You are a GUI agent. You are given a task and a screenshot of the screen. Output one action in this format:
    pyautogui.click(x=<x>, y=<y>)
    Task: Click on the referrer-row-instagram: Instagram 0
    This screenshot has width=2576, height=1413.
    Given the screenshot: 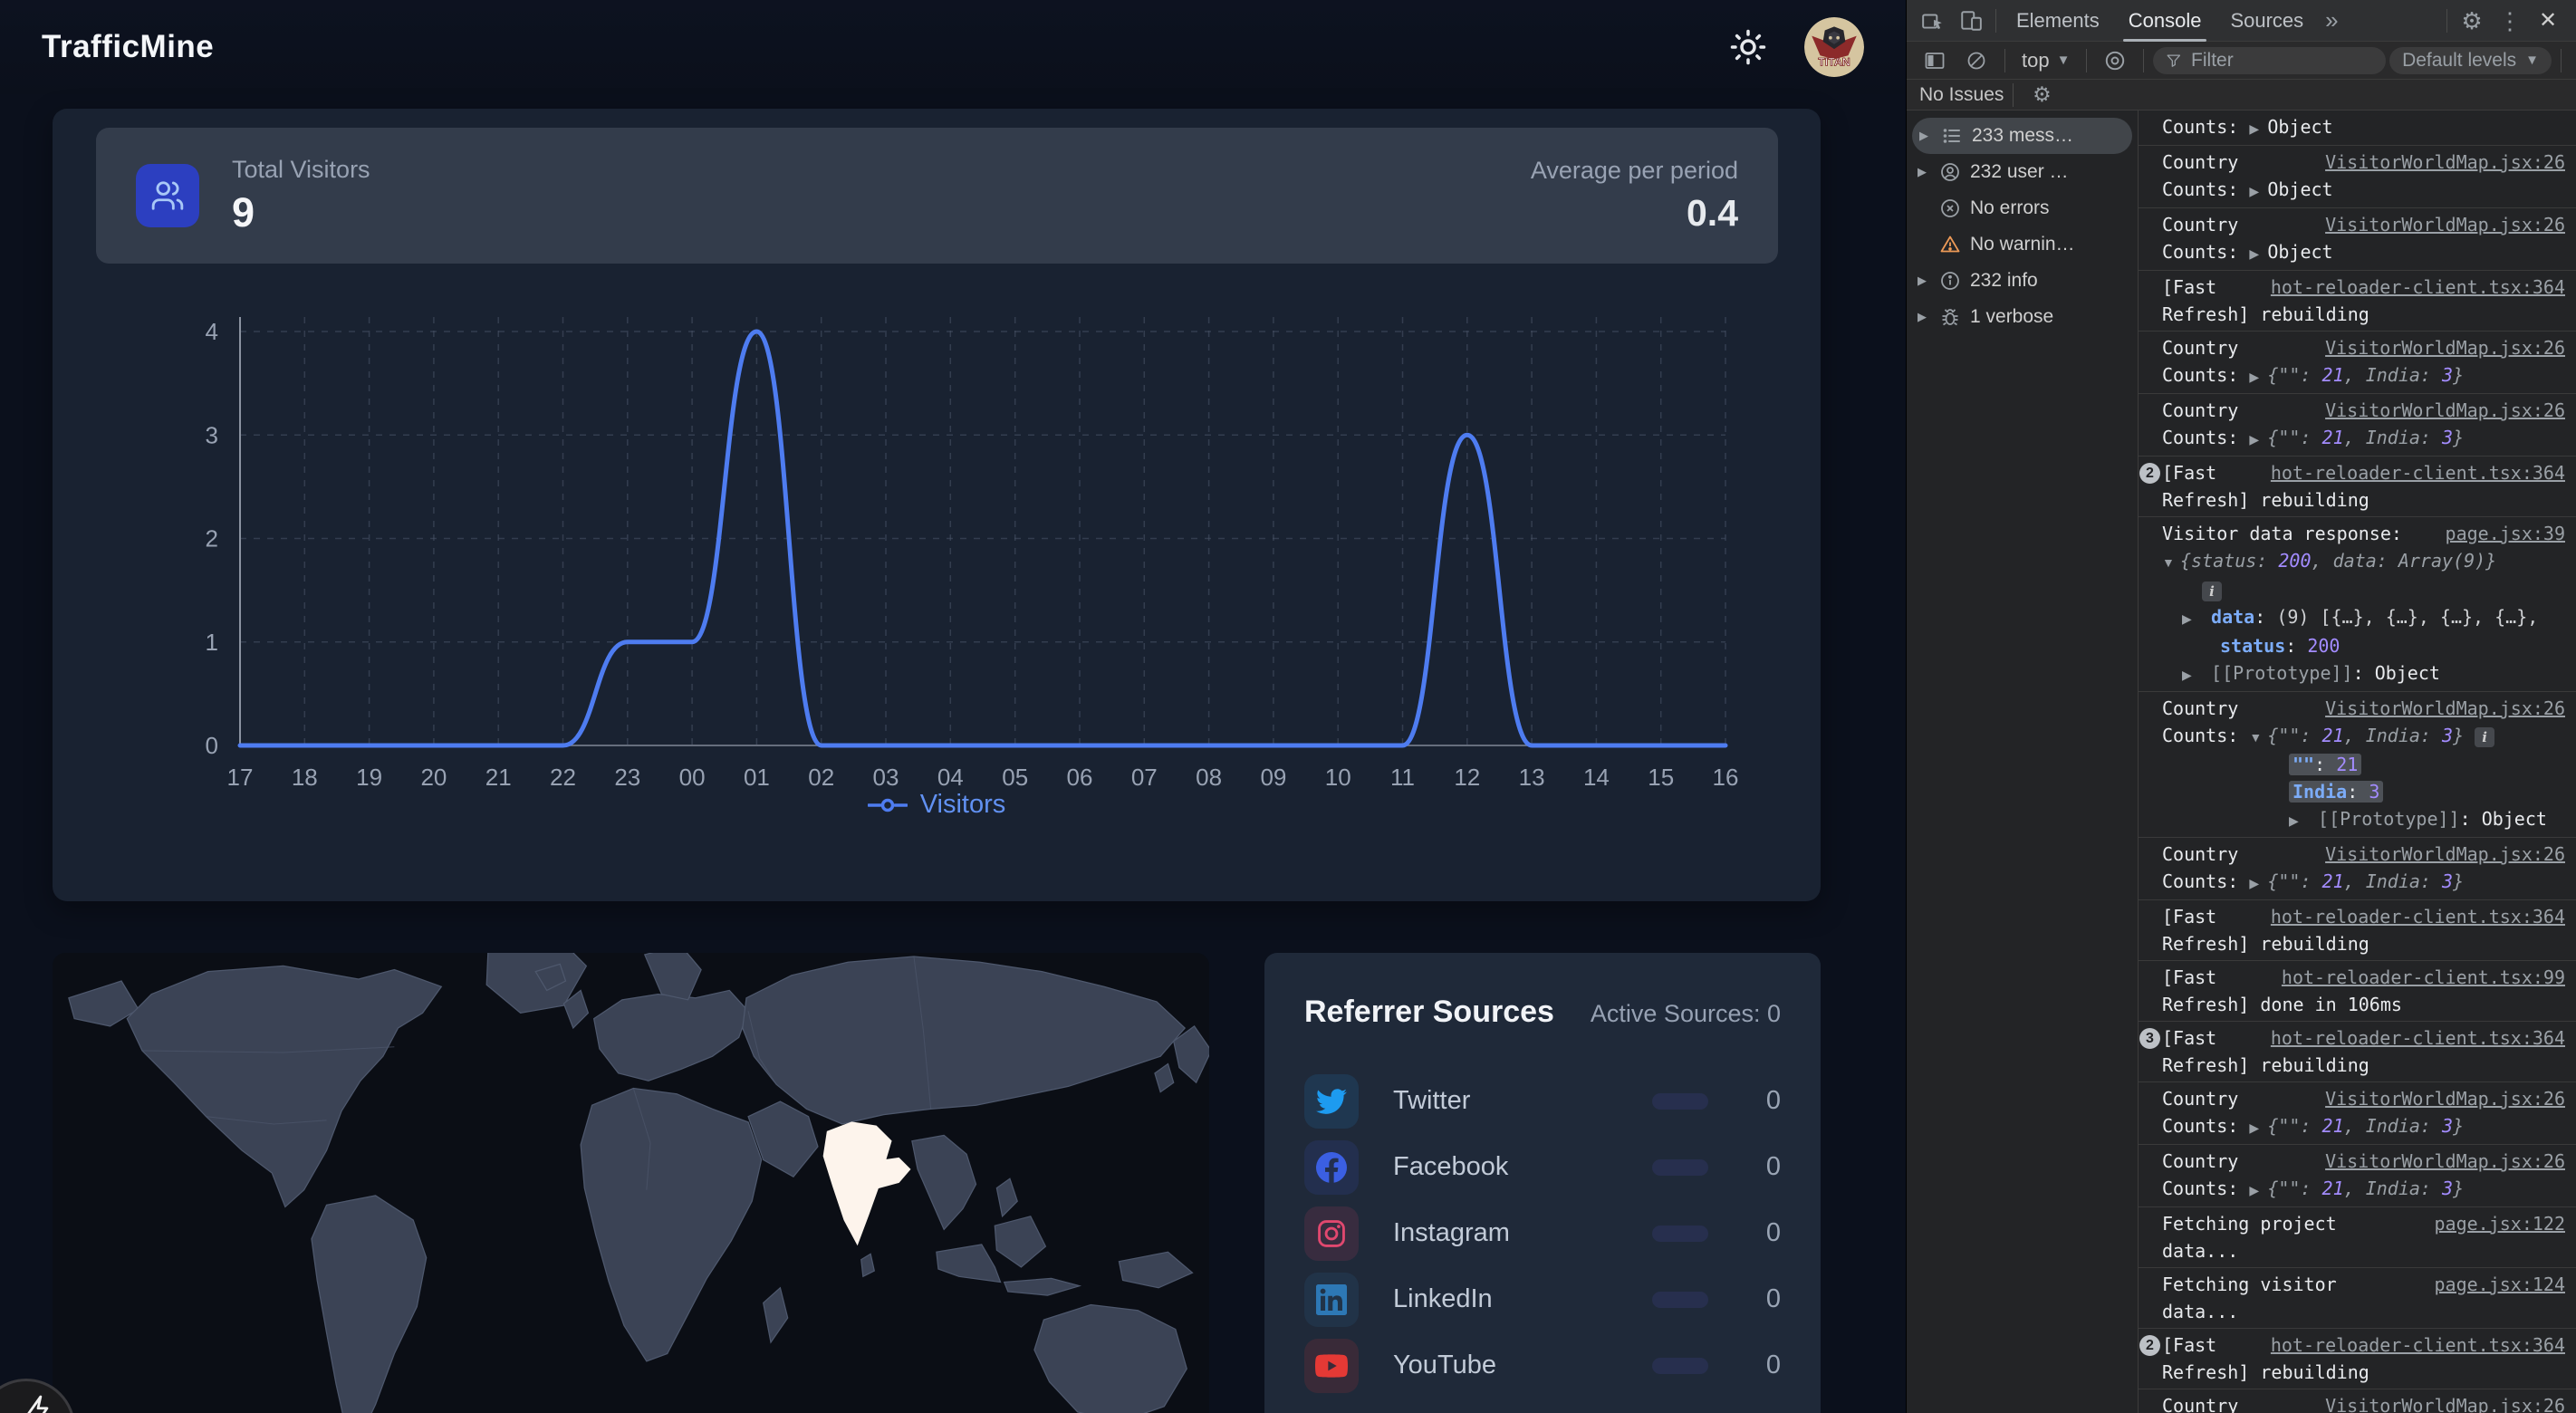 What is the action you would take?
    pyautogui.click(x=1542, y=1233)
    